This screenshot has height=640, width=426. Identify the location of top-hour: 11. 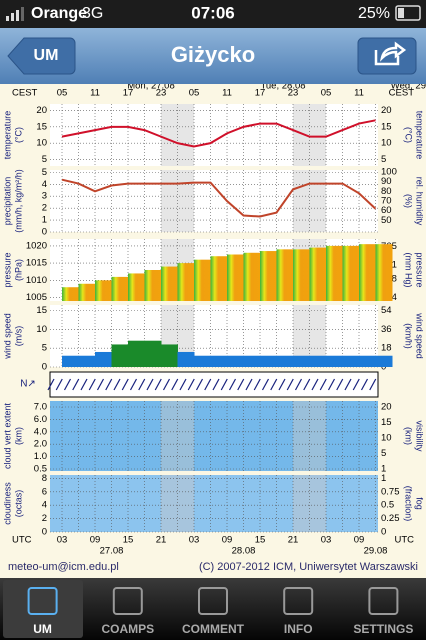
(227, 93).